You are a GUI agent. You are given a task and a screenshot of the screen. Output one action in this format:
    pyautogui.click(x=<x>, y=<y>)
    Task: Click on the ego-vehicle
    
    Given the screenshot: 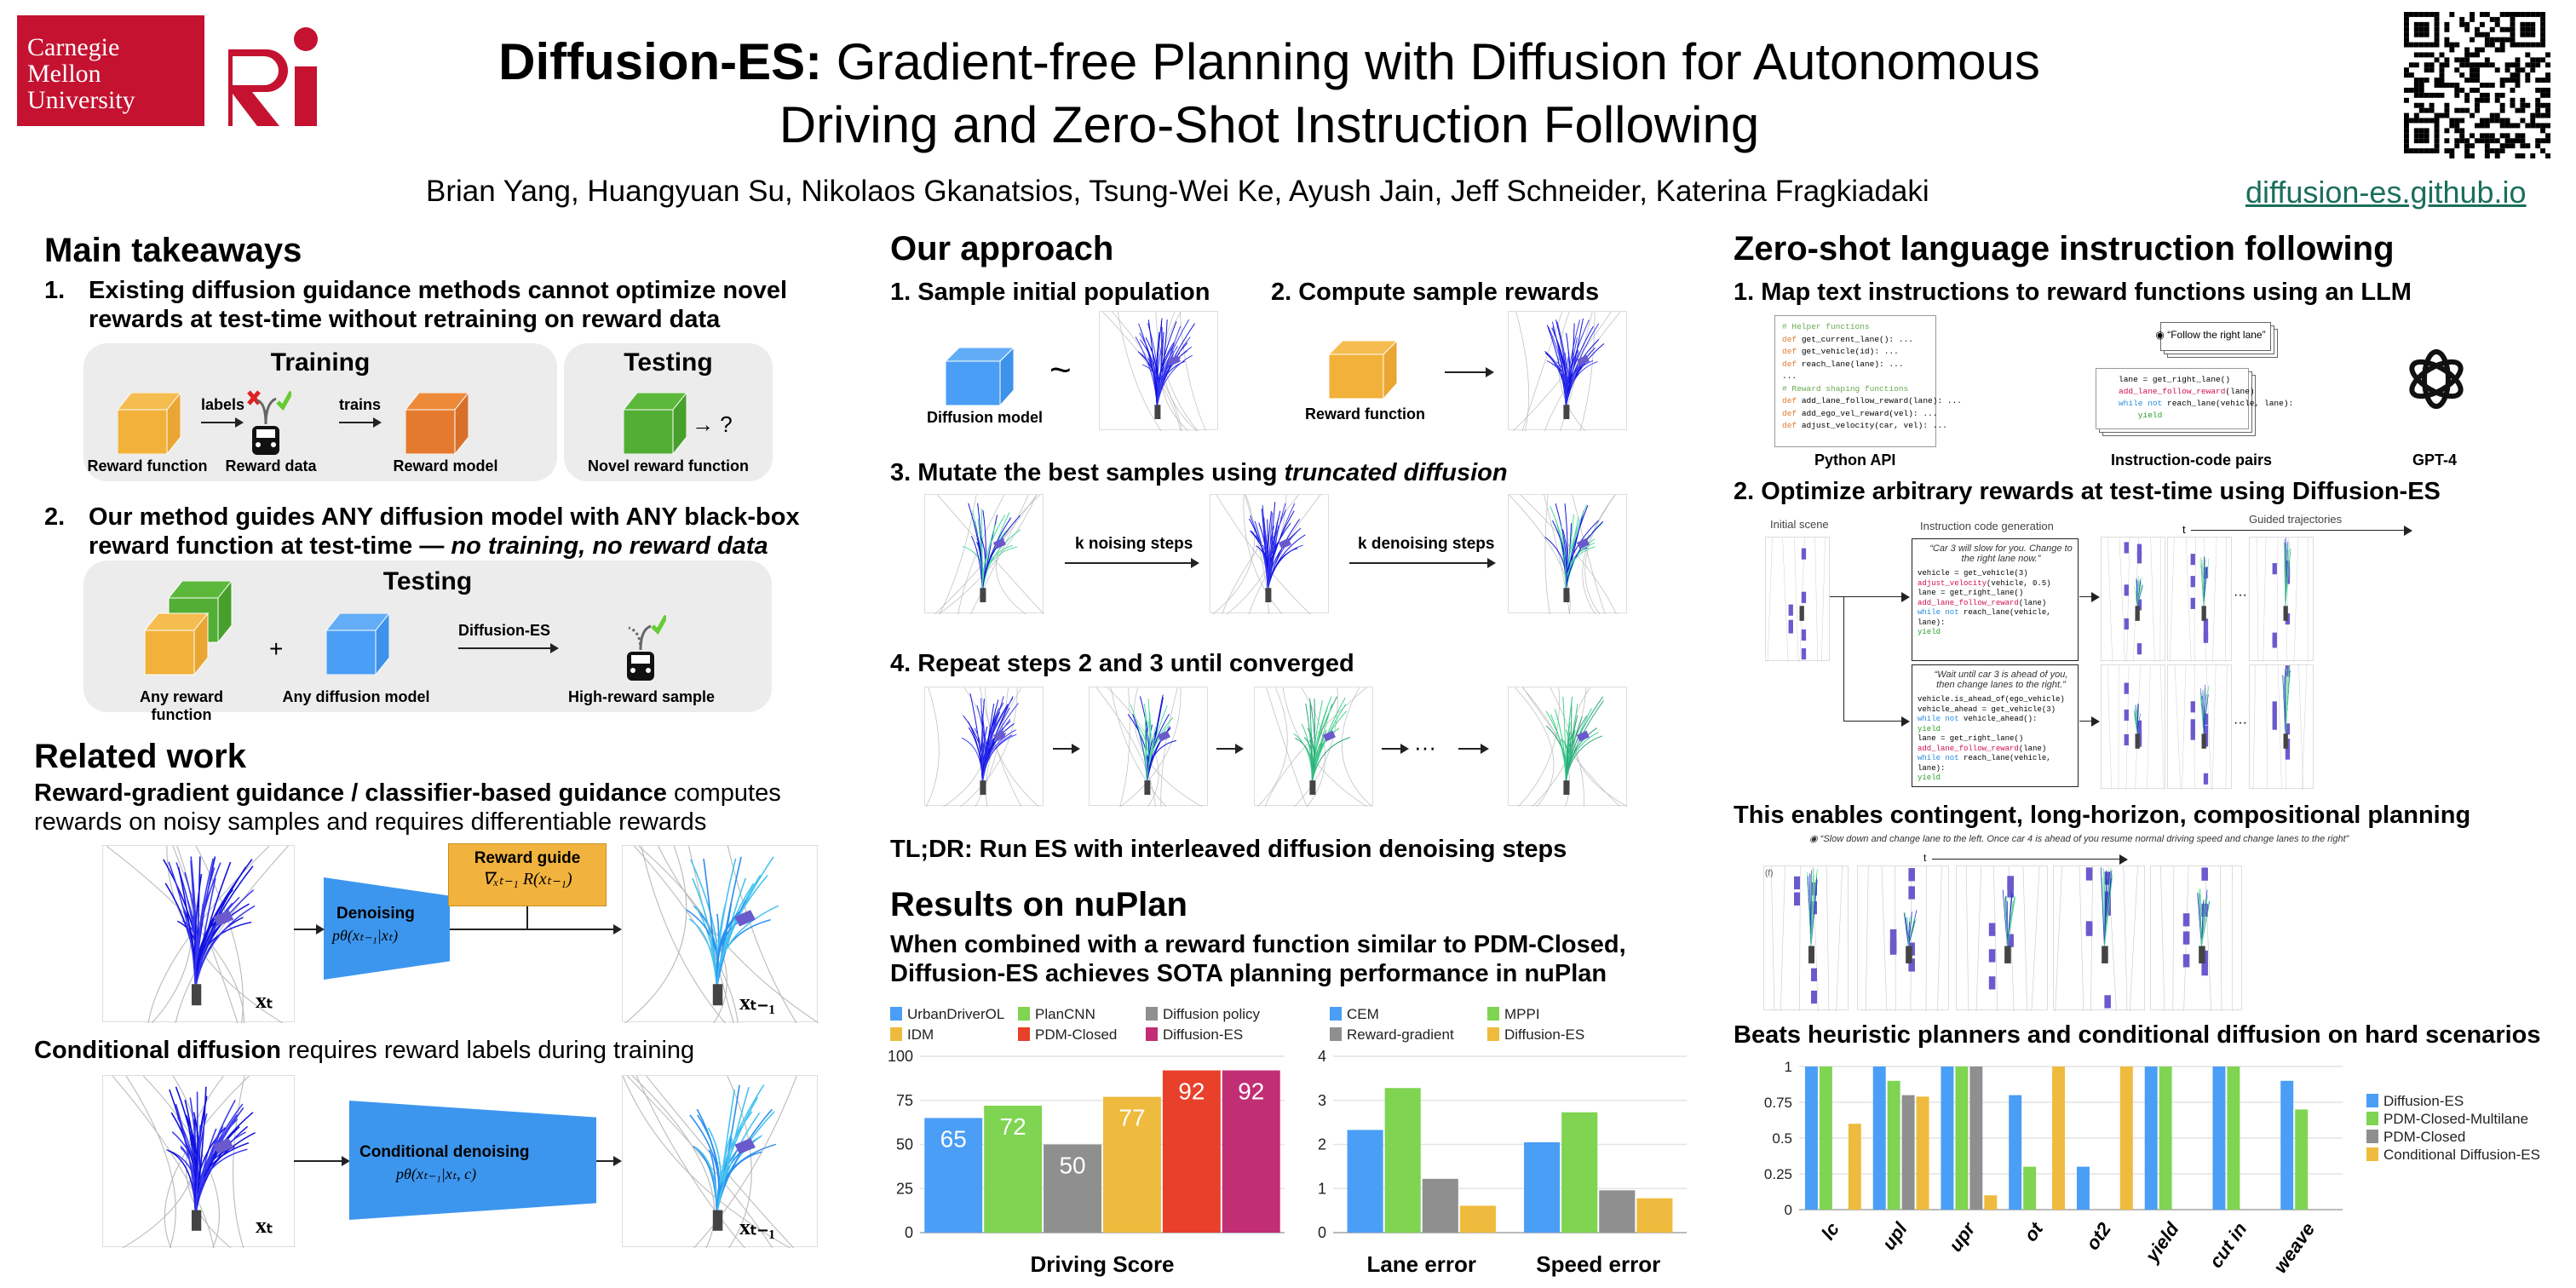 What is the action you would take?
    pyautogui.click(x=718, y=995)
    